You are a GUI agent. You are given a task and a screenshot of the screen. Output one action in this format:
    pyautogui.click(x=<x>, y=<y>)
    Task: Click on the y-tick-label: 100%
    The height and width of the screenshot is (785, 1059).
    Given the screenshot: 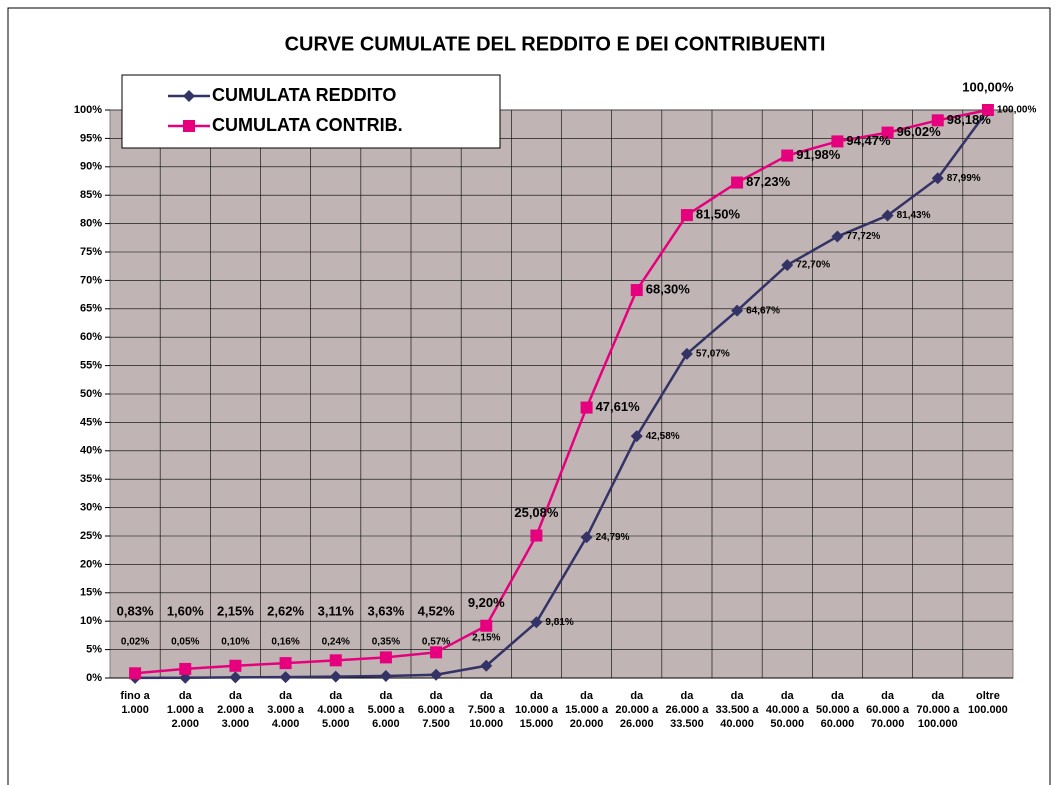 What is the action you would take?
    pyautogui.click(x=88, y=110)
    